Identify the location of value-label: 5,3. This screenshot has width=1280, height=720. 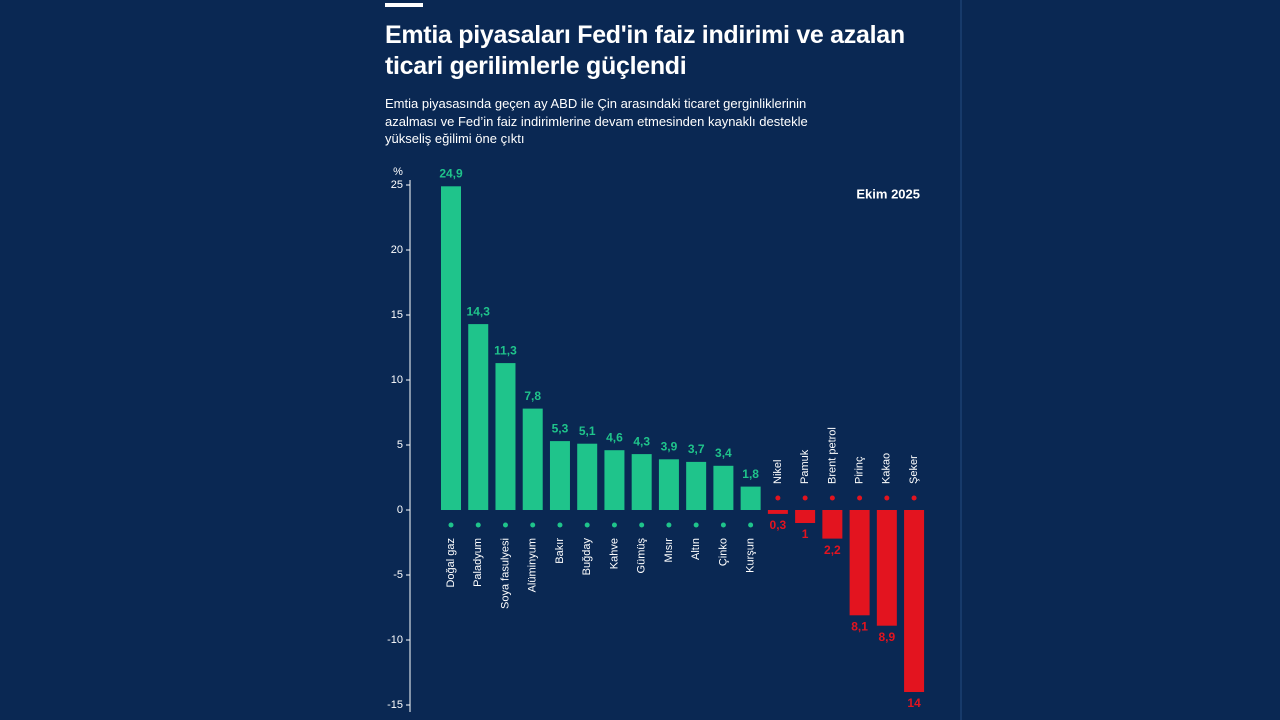
(560, 428).